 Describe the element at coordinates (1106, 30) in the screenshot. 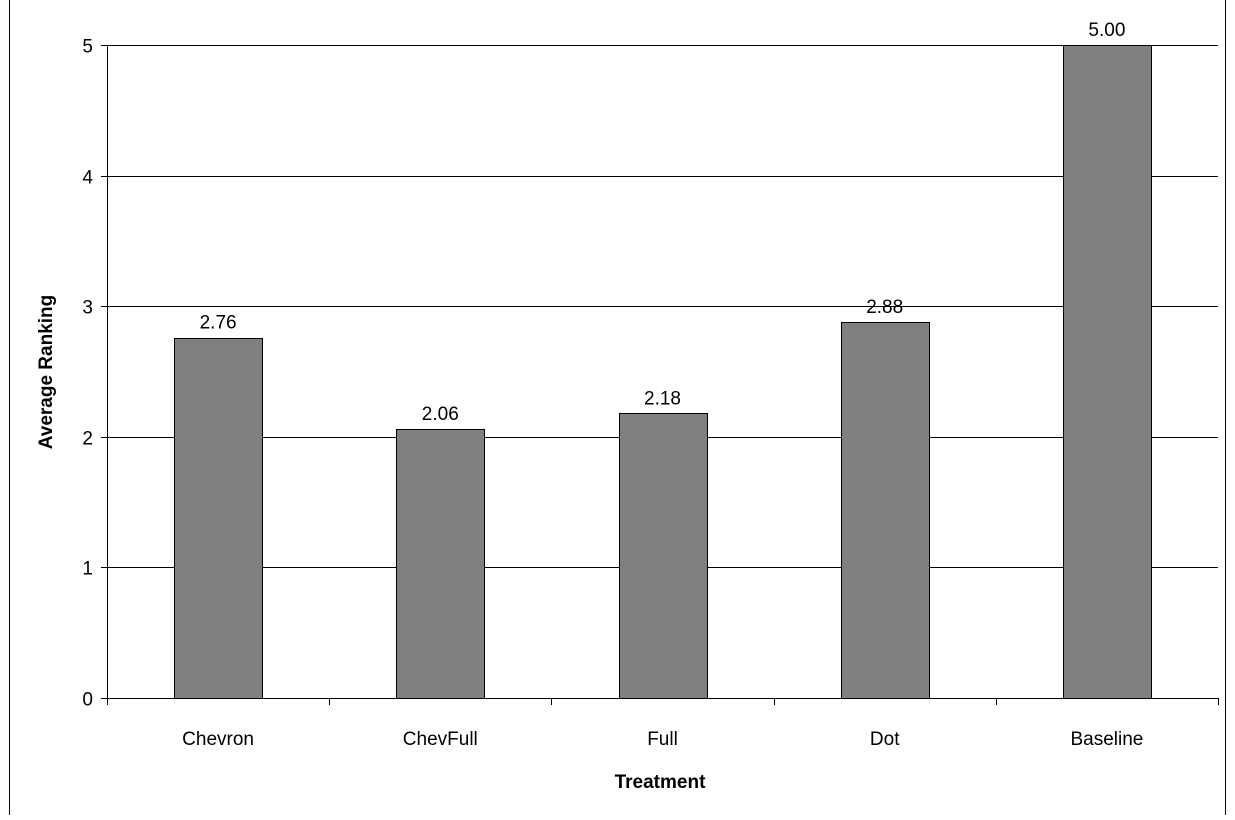

I see `data-label-baseline: 5.00` at that location.